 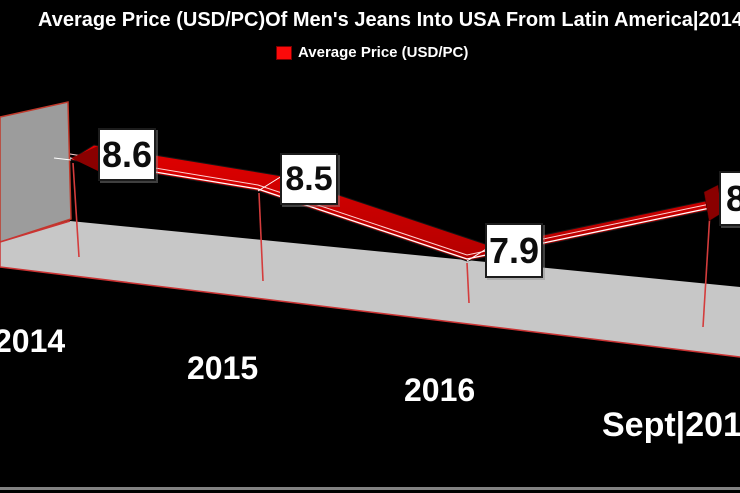 I want to click on legend: Average Price (USD/PC), so click(x=372, y=52).